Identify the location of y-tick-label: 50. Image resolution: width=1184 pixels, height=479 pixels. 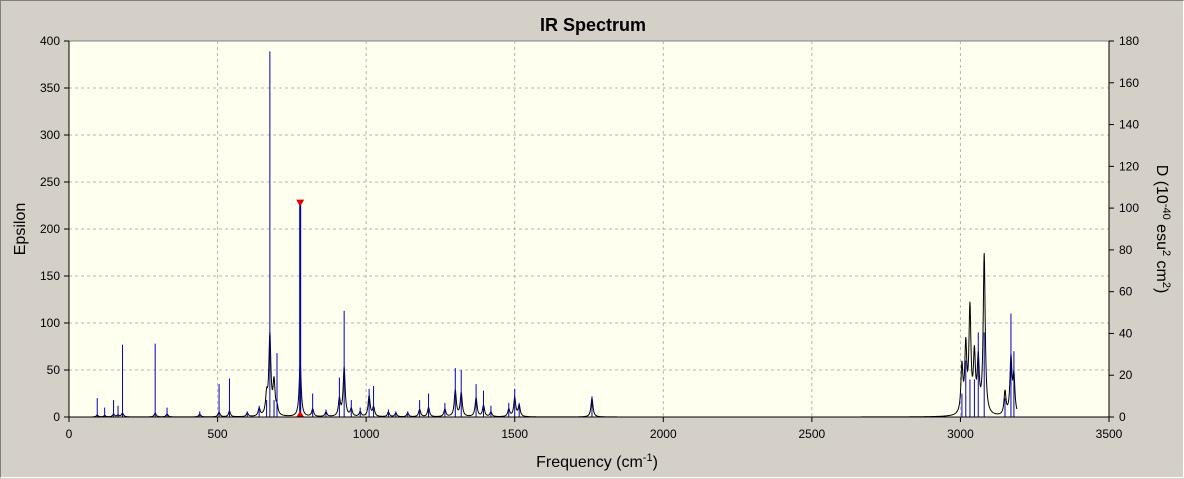
(54, 370).